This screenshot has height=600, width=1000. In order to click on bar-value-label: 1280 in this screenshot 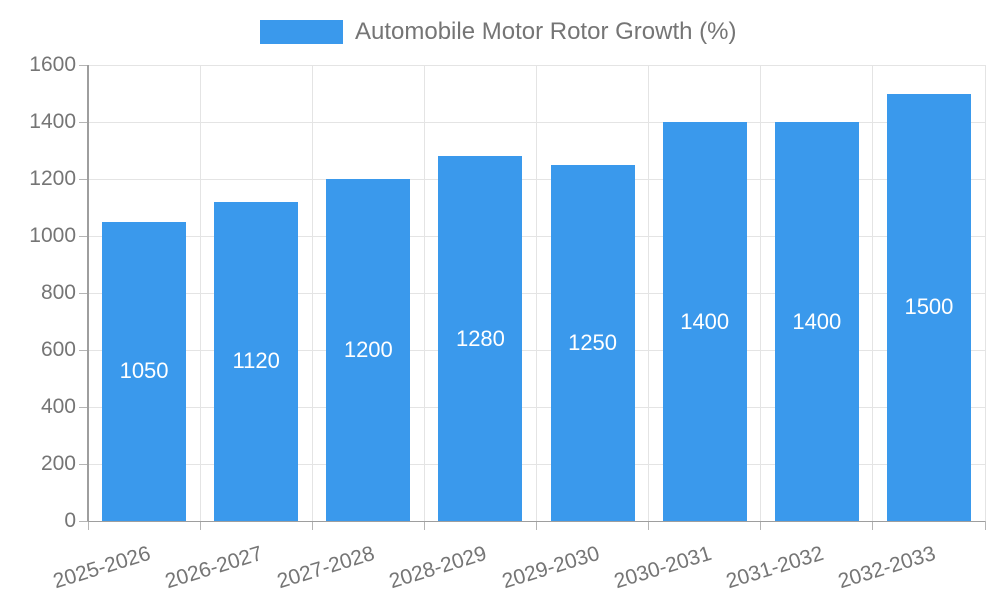, I will do `click(480, 338)`.